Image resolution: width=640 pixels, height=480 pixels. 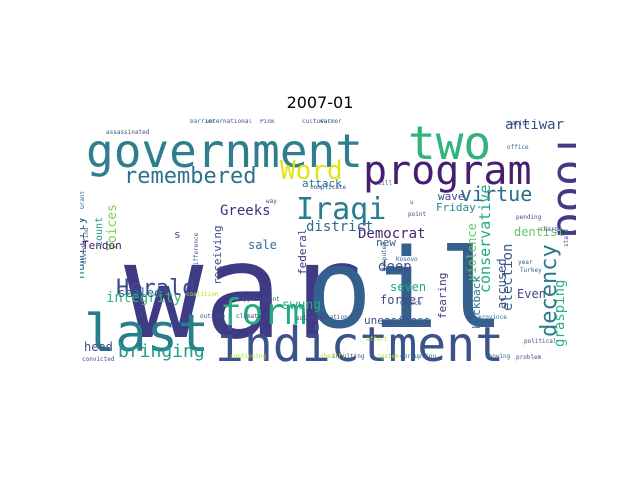 What do you see at coordinates (245, 211) in the screenshot?
I see `word-greeks: Greeks` at bounding box center [245, 211].